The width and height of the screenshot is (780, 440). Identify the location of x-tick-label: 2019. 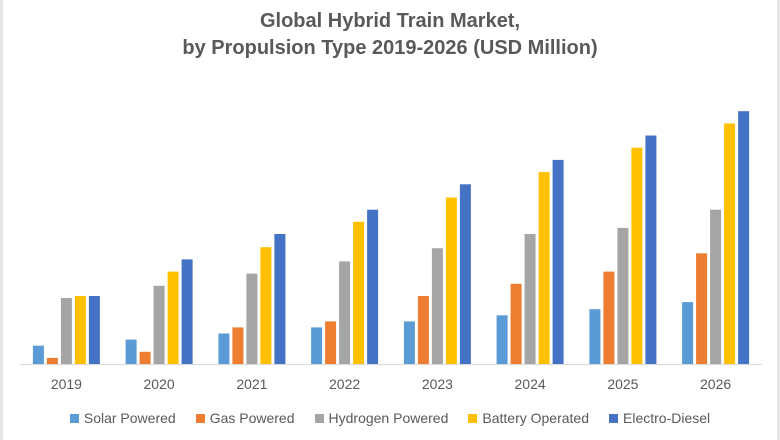
(66, 384).